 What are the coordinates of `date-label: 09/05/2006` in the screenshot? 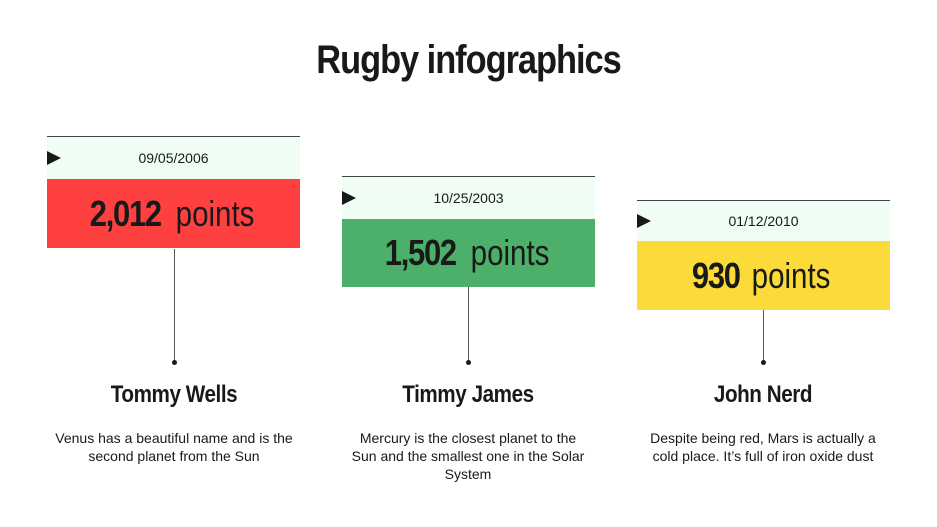 It's located at (173, 158).